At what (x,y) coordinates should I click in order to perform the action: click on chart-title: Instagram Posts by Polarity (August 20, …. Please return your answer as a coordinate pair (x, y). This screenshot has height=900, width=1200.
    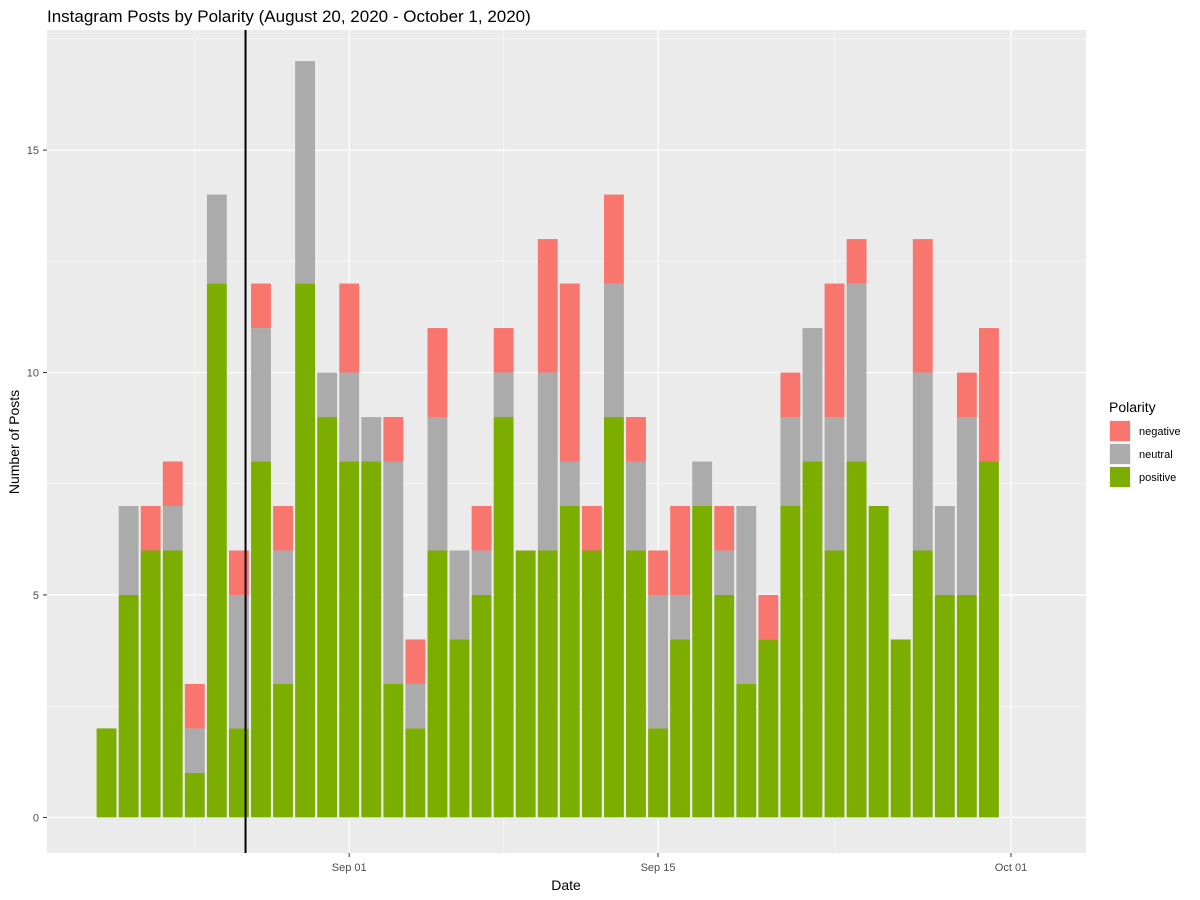
    Looking at the image, I should click on (289, 16).